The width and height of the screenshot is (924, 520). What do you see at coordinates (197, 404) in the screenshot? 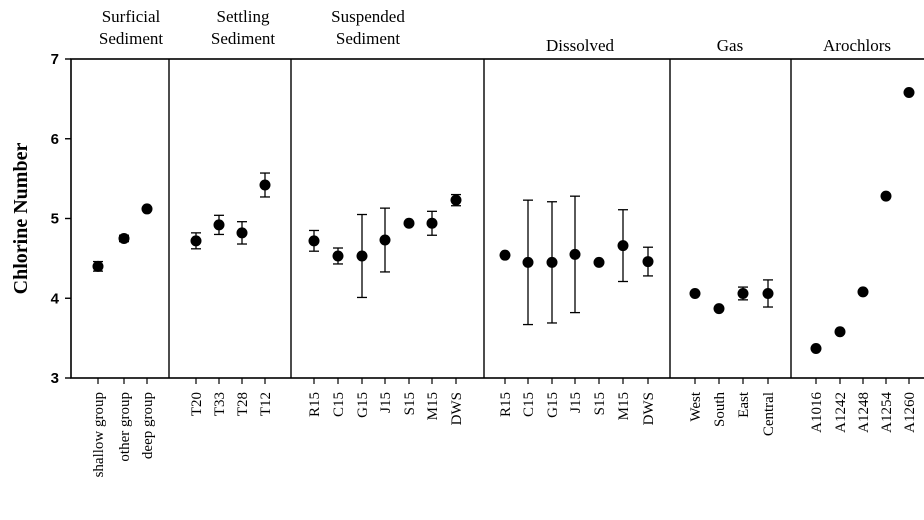
I see `x-tick-label-1-0: T20` at bounding box center [197, 404].